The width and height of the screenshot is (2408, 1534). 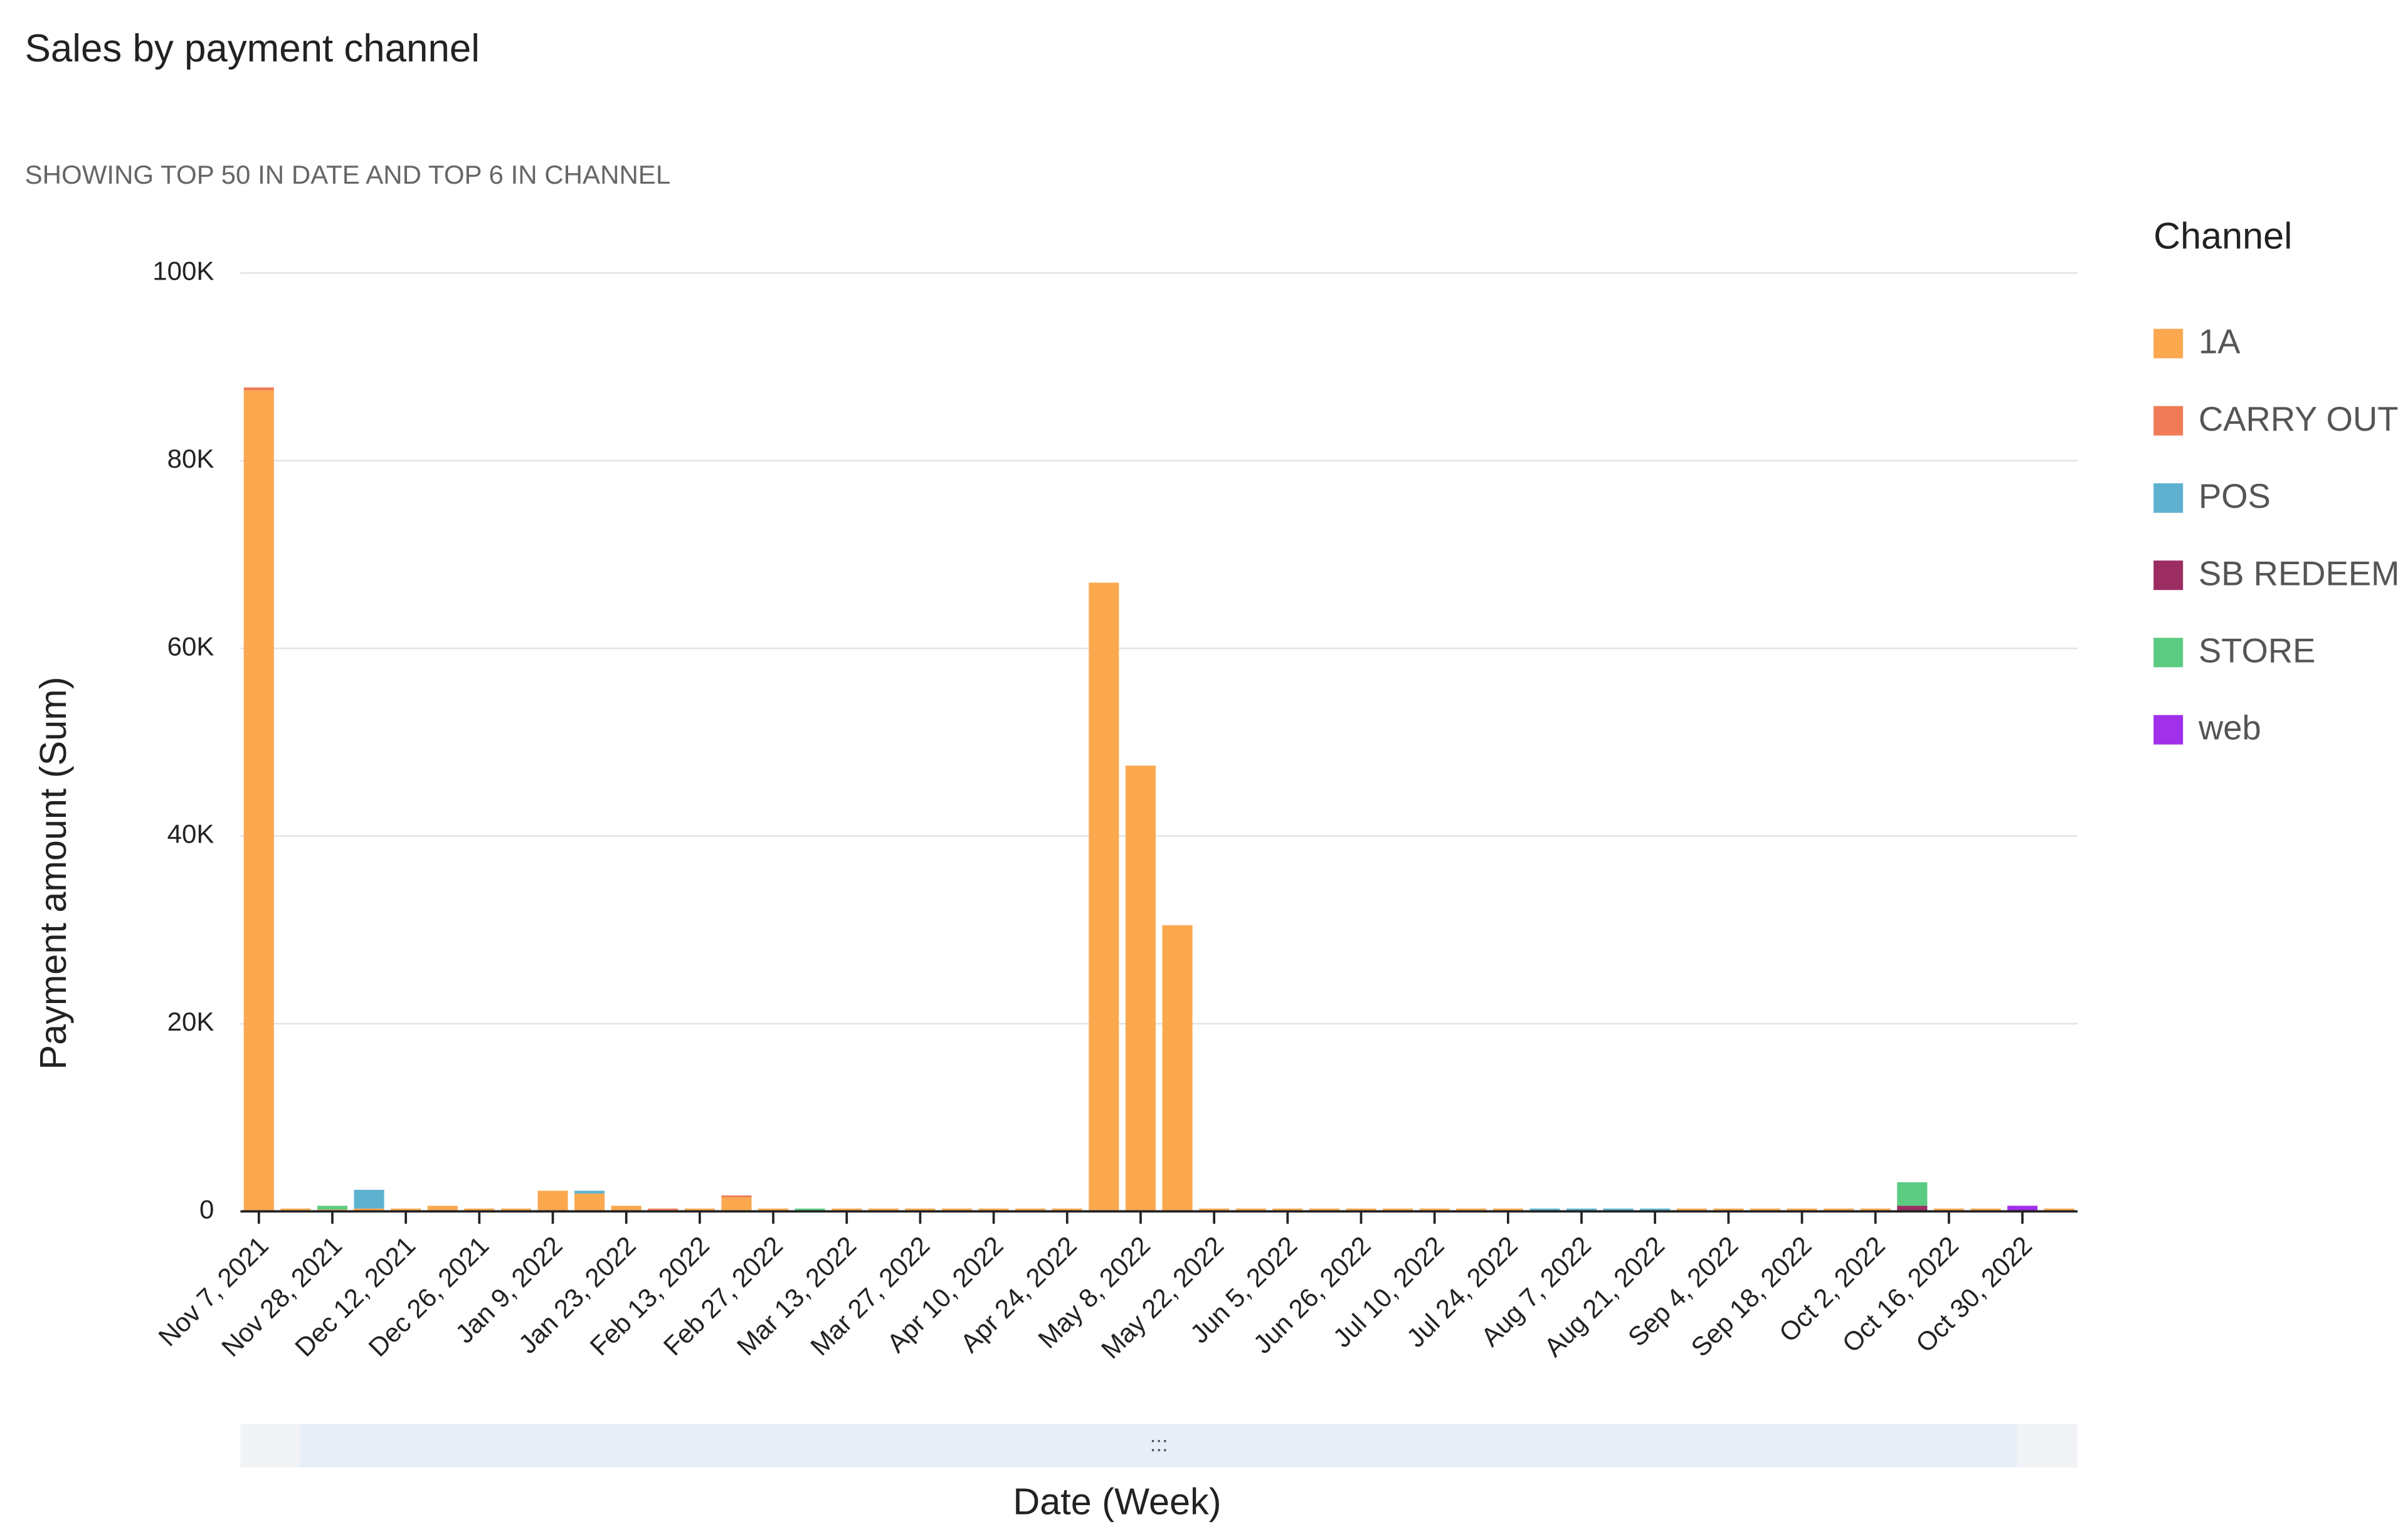 I want to click on scrollbar, so click(x=1159, y=1446).